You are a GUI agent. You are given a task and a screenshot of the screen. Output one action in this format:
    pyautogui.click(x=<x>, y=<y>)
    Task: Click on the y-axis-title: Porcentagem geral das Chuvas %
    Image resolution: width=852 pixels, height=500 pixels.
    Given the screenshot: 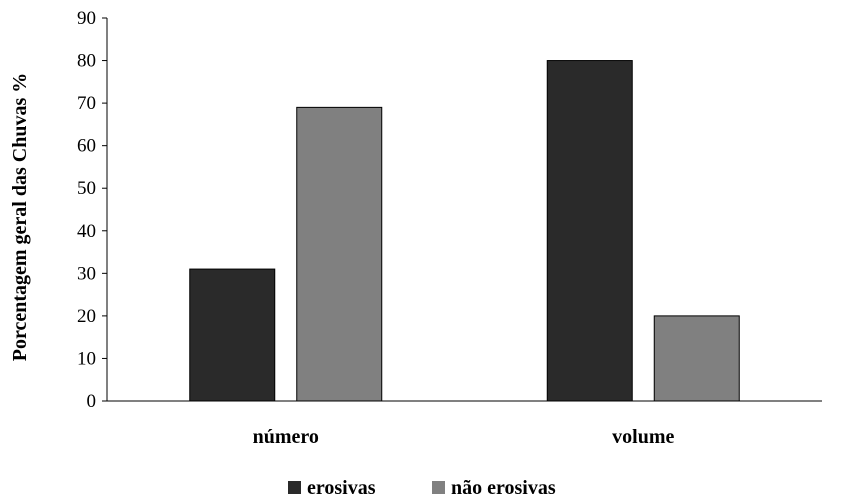 What is the action you would take?
    pyautogui.click(x=20, y=217)
    